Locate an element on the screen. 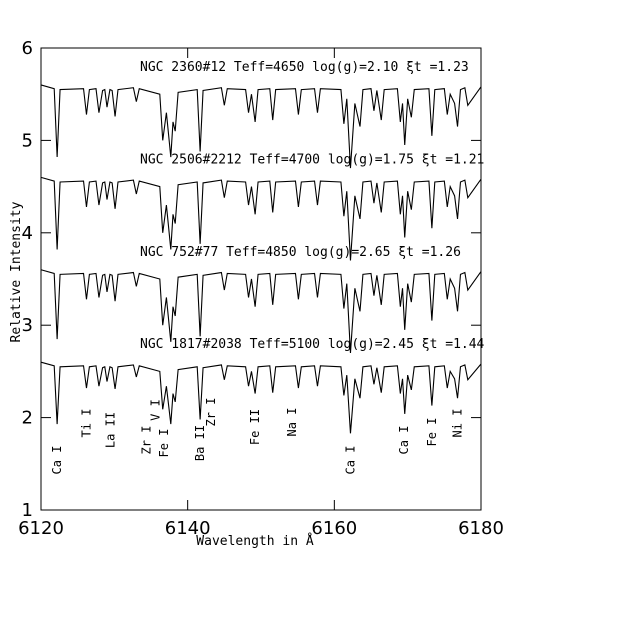 The image size is (621, 631). line-identification: Ba II is located at coordinates (200, 443).